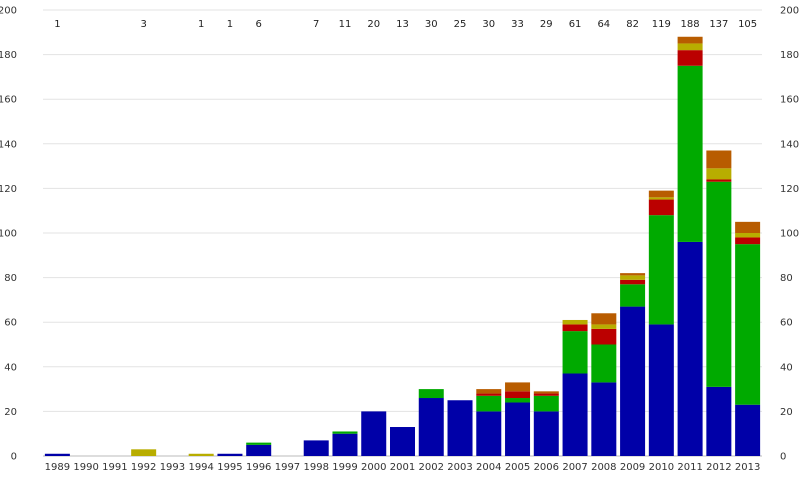  What do you see at coordinates (259, 24) in the screenshot?
I see `total-label-1996: 6` at bounding box center [259, 24].